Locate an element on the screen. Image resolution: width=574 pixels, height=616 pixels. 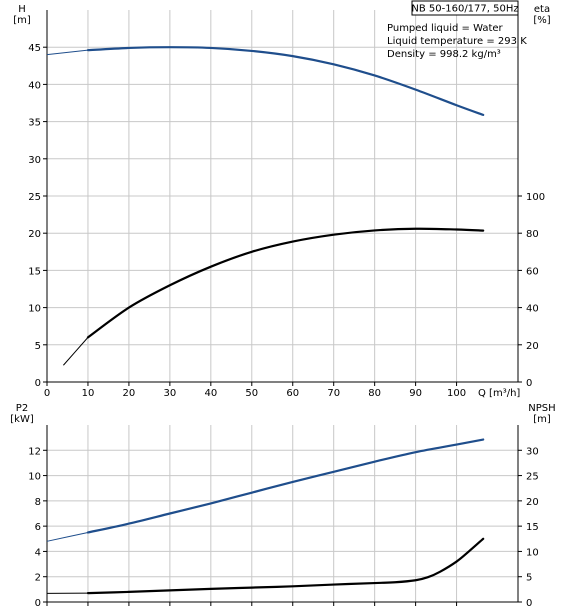
x-tick-label: 70 is located at coordinates (333, 393).